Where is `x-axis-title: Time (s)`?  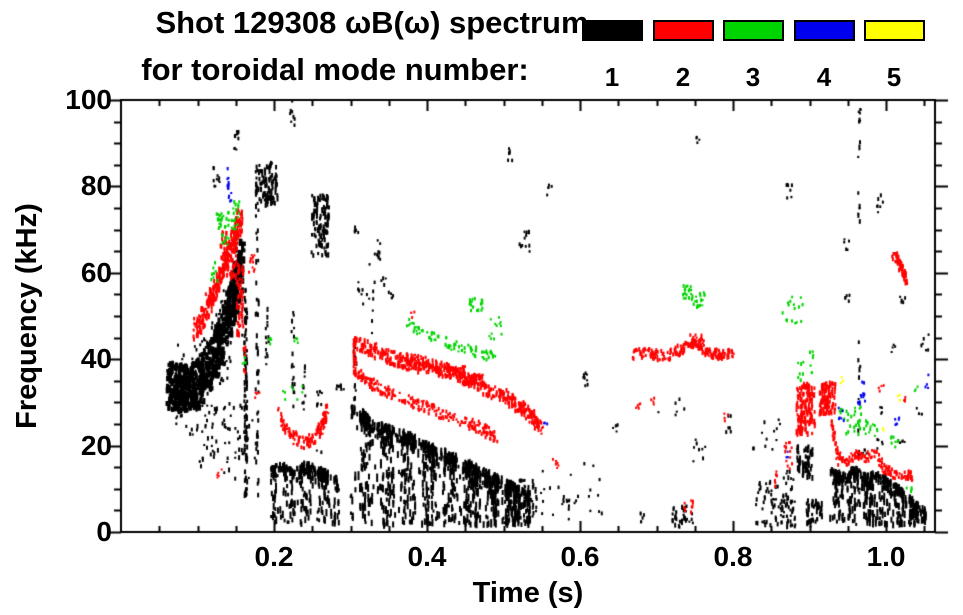 x-axis-title: Time (s) is located at coordinates (528, 593).